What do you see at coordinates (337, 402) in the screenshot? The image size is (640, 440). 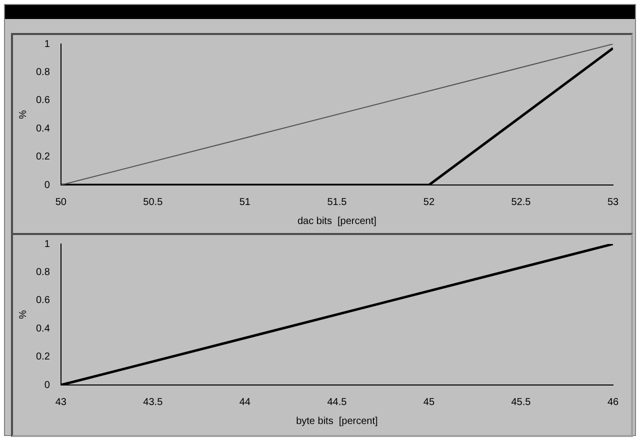 I see `x-tick-label: 44.5` at bounding box center [337, 402].